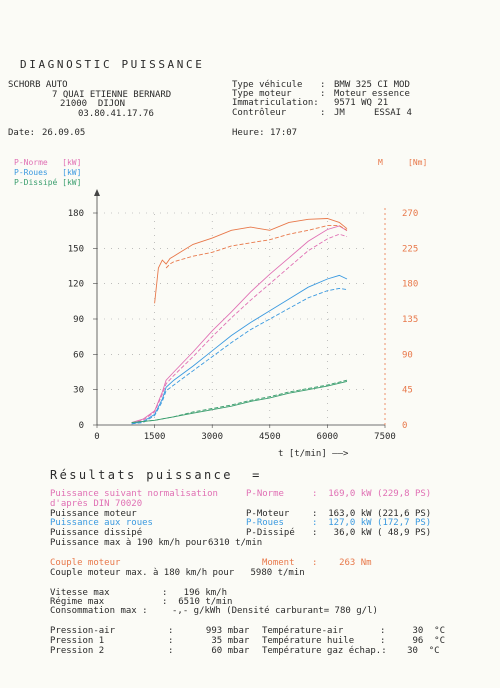 The height and width of the screenshot is (688, 500). Describe the element at coordinates (38, 85) in the screenshot. I see `company-name: SCHORB AUTO` at that location.